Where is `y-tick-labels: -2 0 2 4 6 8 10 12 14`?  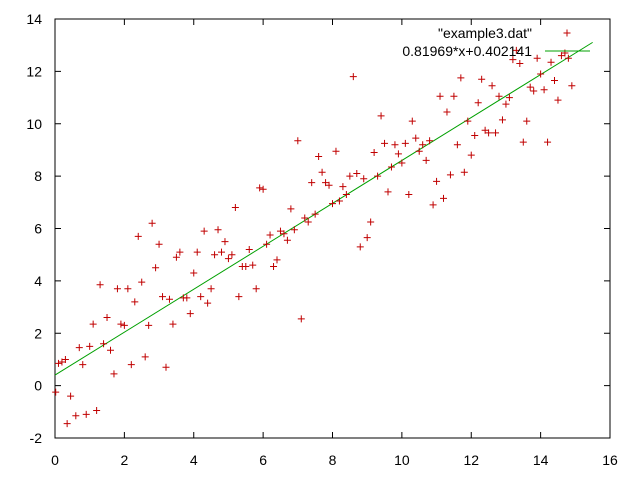 y-tick-labels: -2 0 2 4 6 8 10 12 14 is located at coordinates (34, 228).